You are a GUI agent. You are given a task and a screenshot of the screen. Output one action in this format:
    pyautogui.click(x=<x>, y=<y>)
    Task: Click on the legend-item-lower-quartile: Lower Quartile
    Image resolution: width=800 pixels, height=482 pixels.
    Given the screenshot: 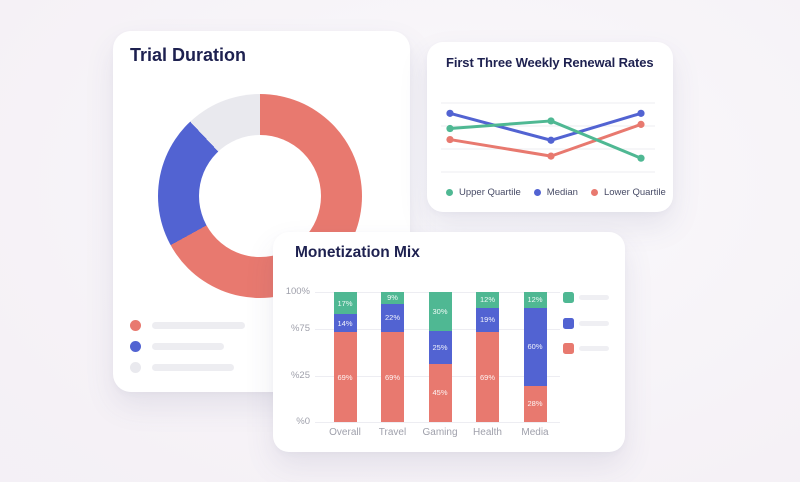 What is the action you would take?
    pyautogui.click(x=628, y=192)
    